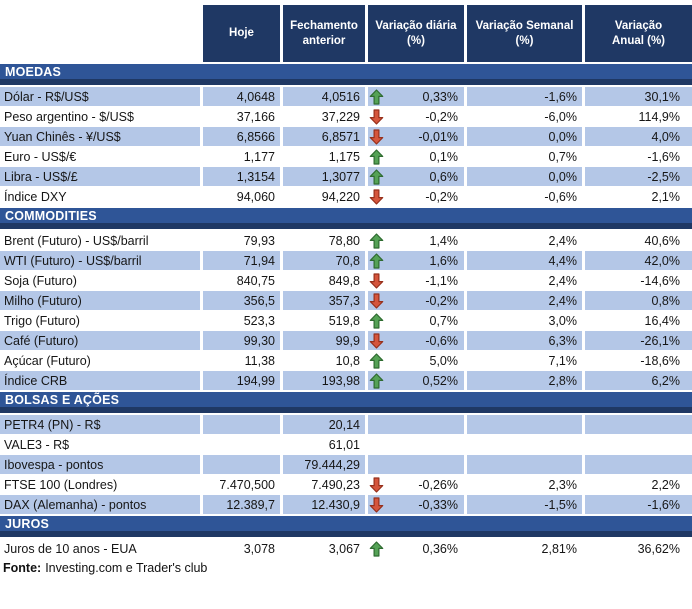  Describe the element at coordinates (259, 320) in the screenshot. I see `cell-hoje: 523,3` at that location.